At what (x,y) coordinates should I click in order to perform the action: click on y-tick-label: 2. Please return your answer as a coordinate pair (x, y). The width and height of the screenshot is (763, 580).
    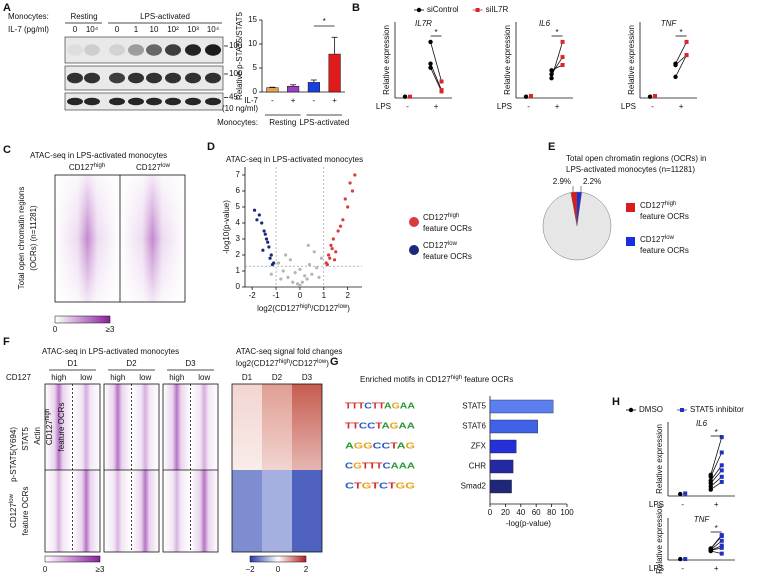
    Looking at the image, I should click on (238, 254).